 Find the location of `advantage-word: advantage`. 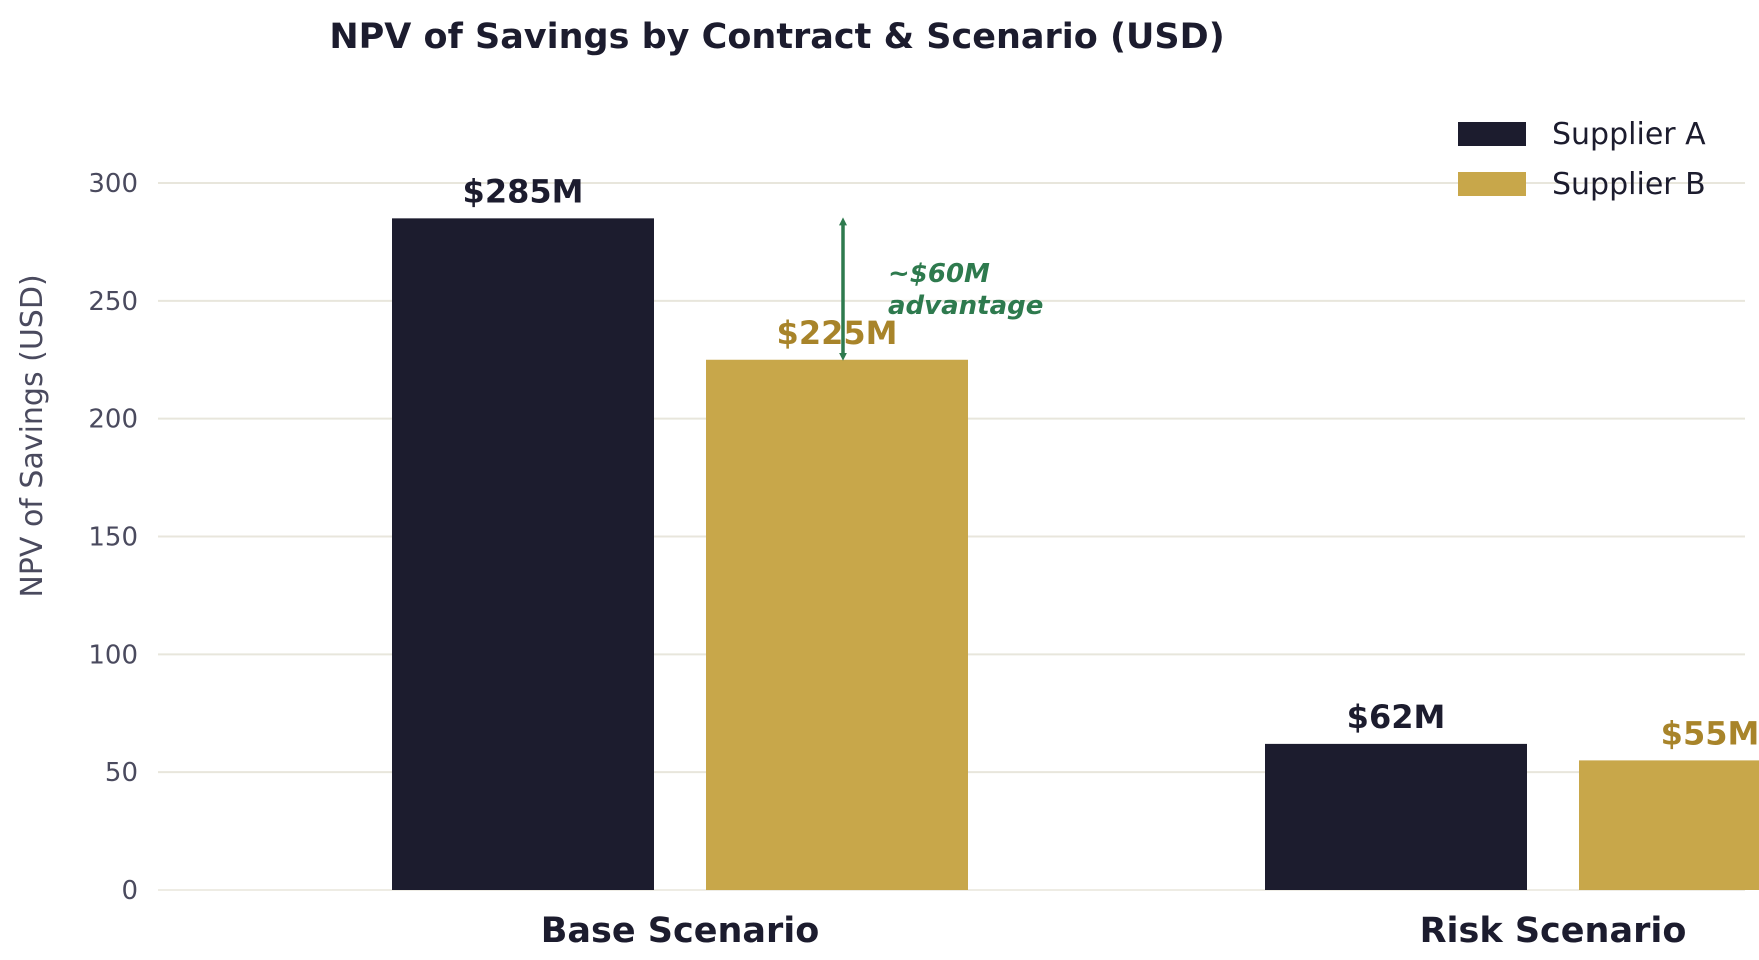

advantage-word: advantage is located at coordinates (965, 306).